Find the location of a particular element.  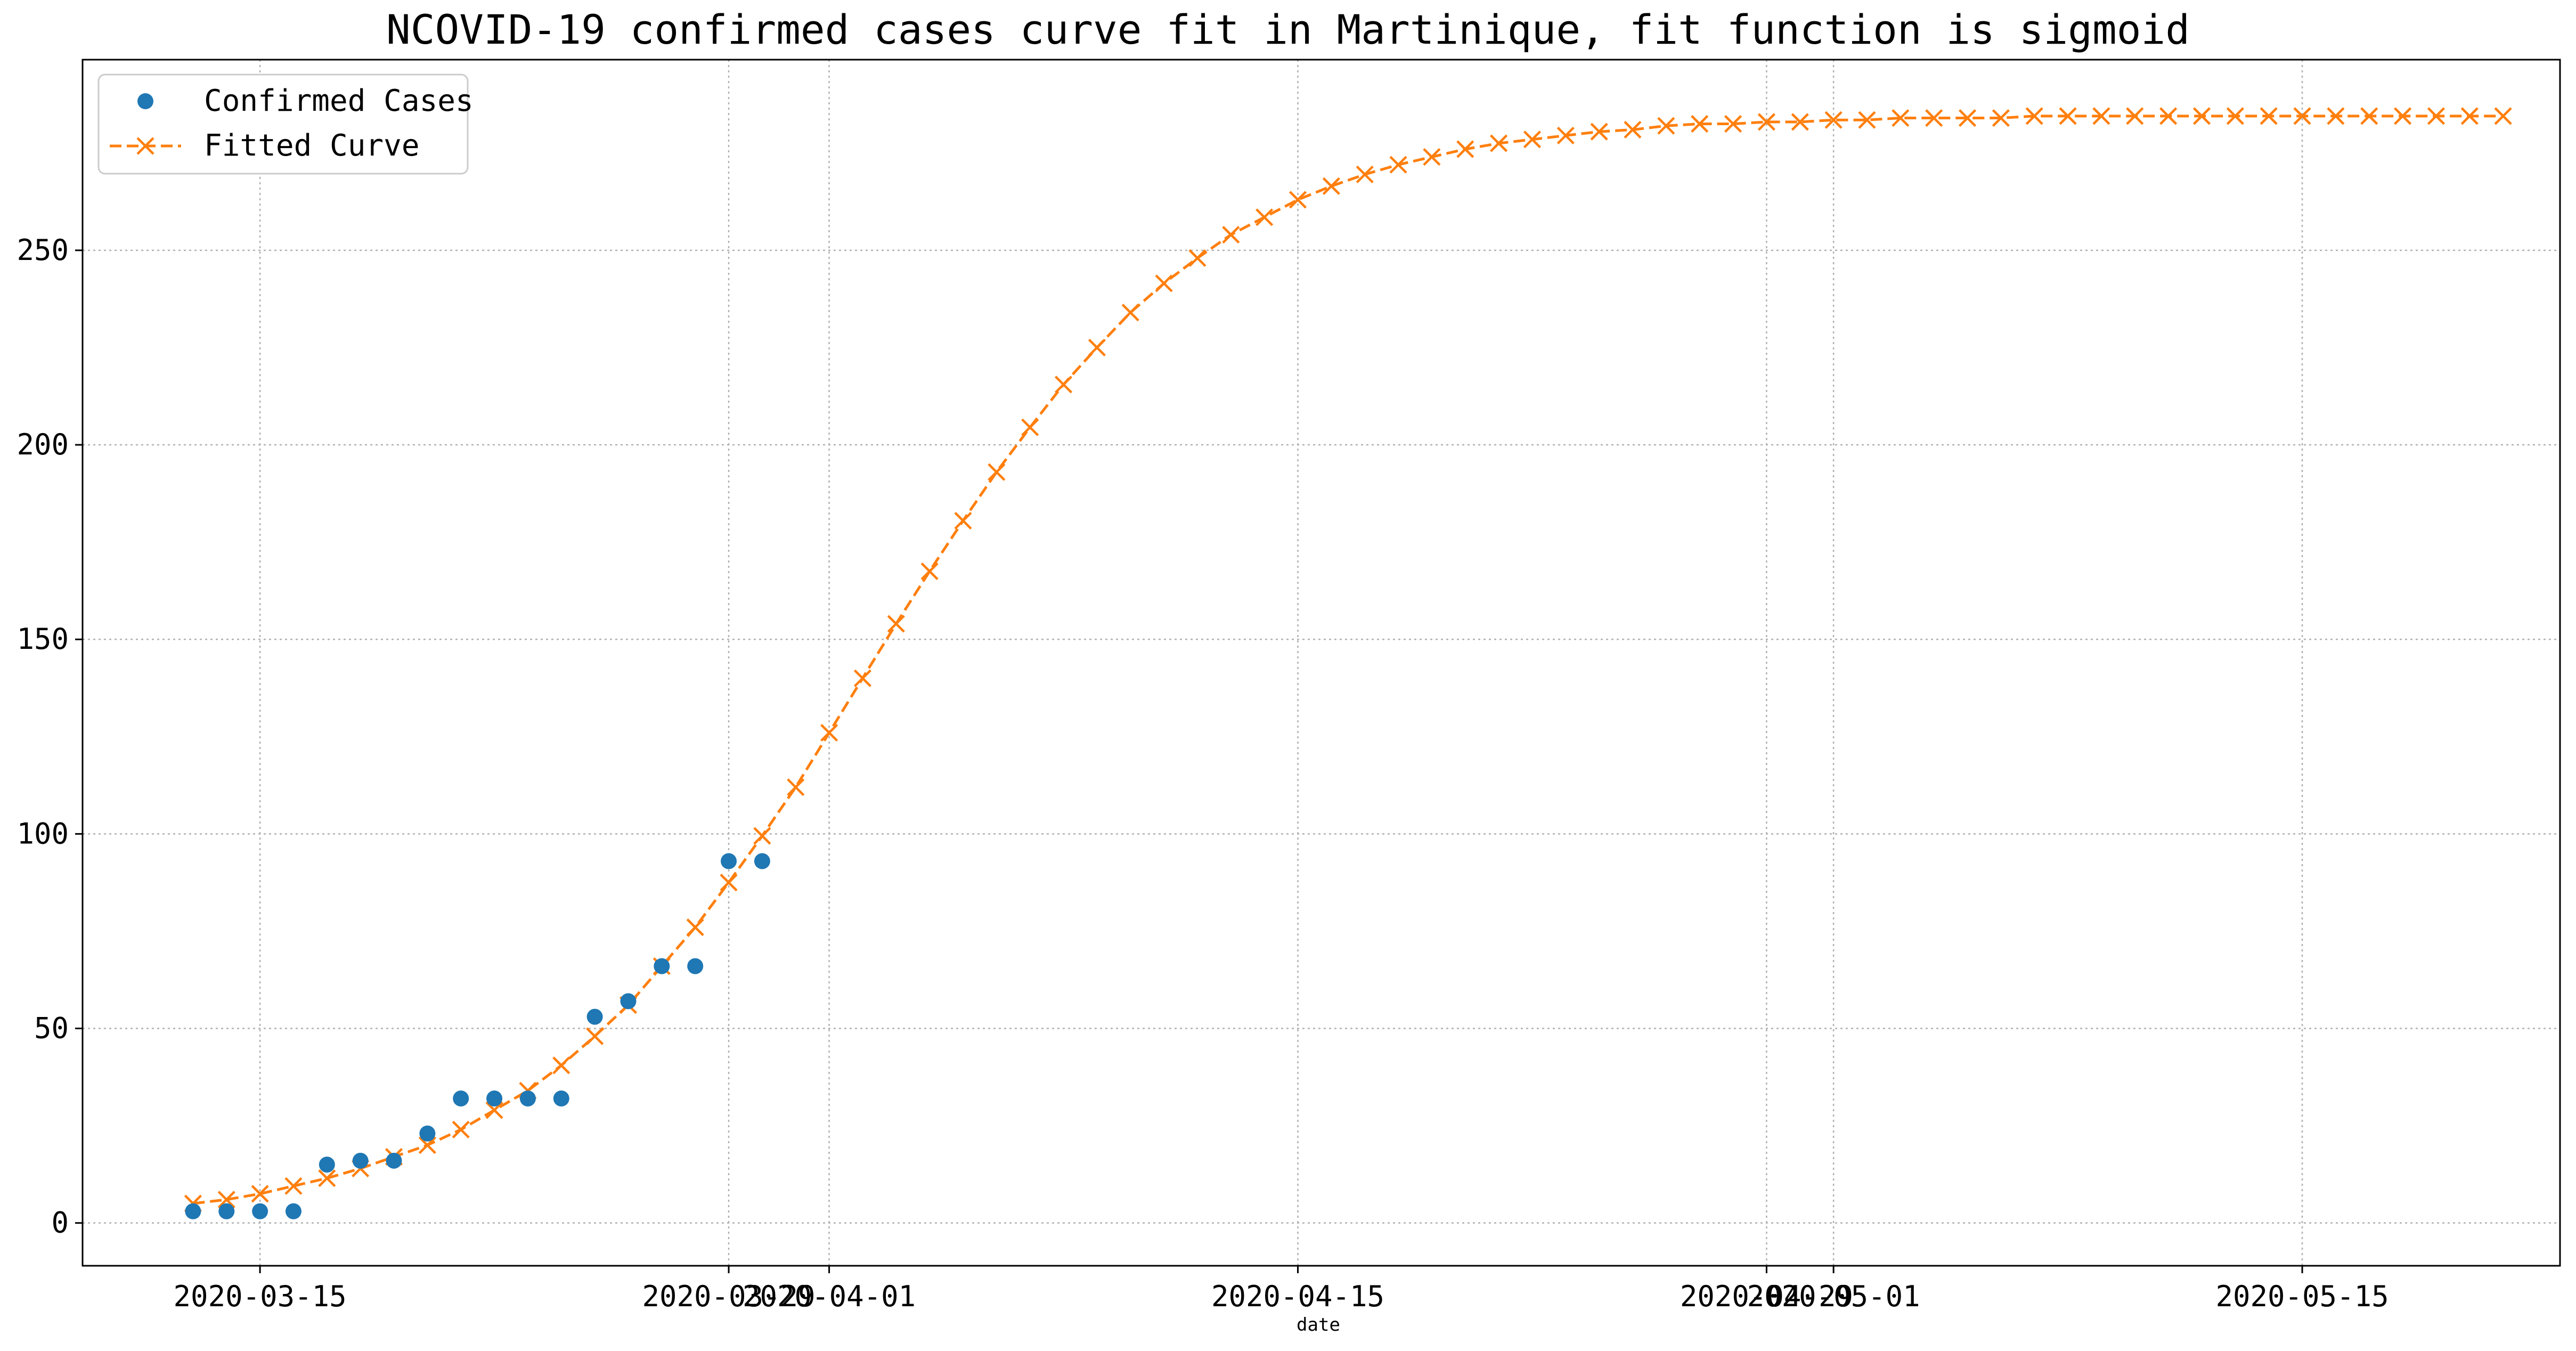

confirmed-cases-series is located at coordinates (478, 1036).